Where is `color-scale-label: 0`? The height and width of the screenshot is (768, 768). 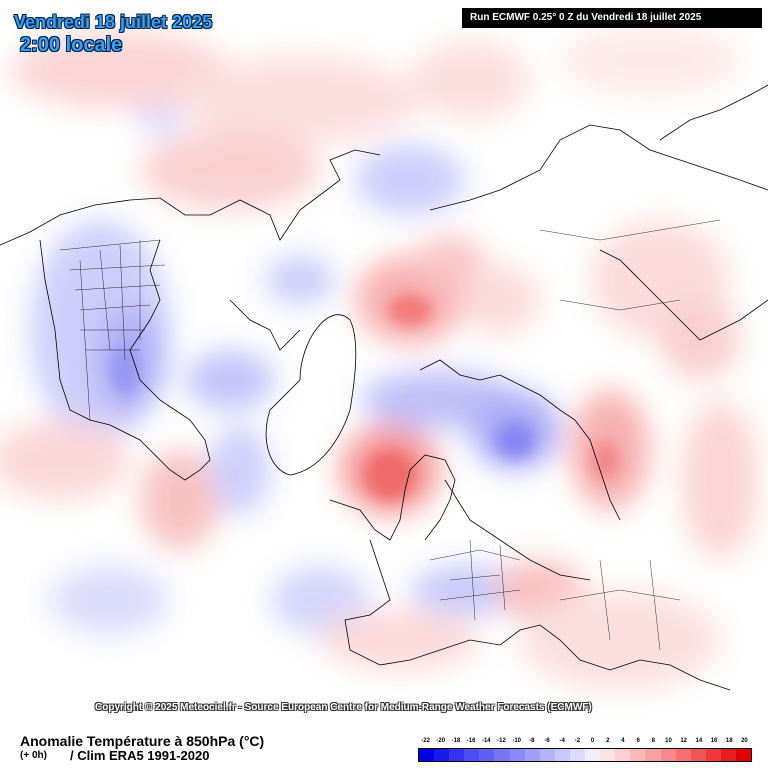
color-scale-label: 0 is located at coordinates (592, 741).